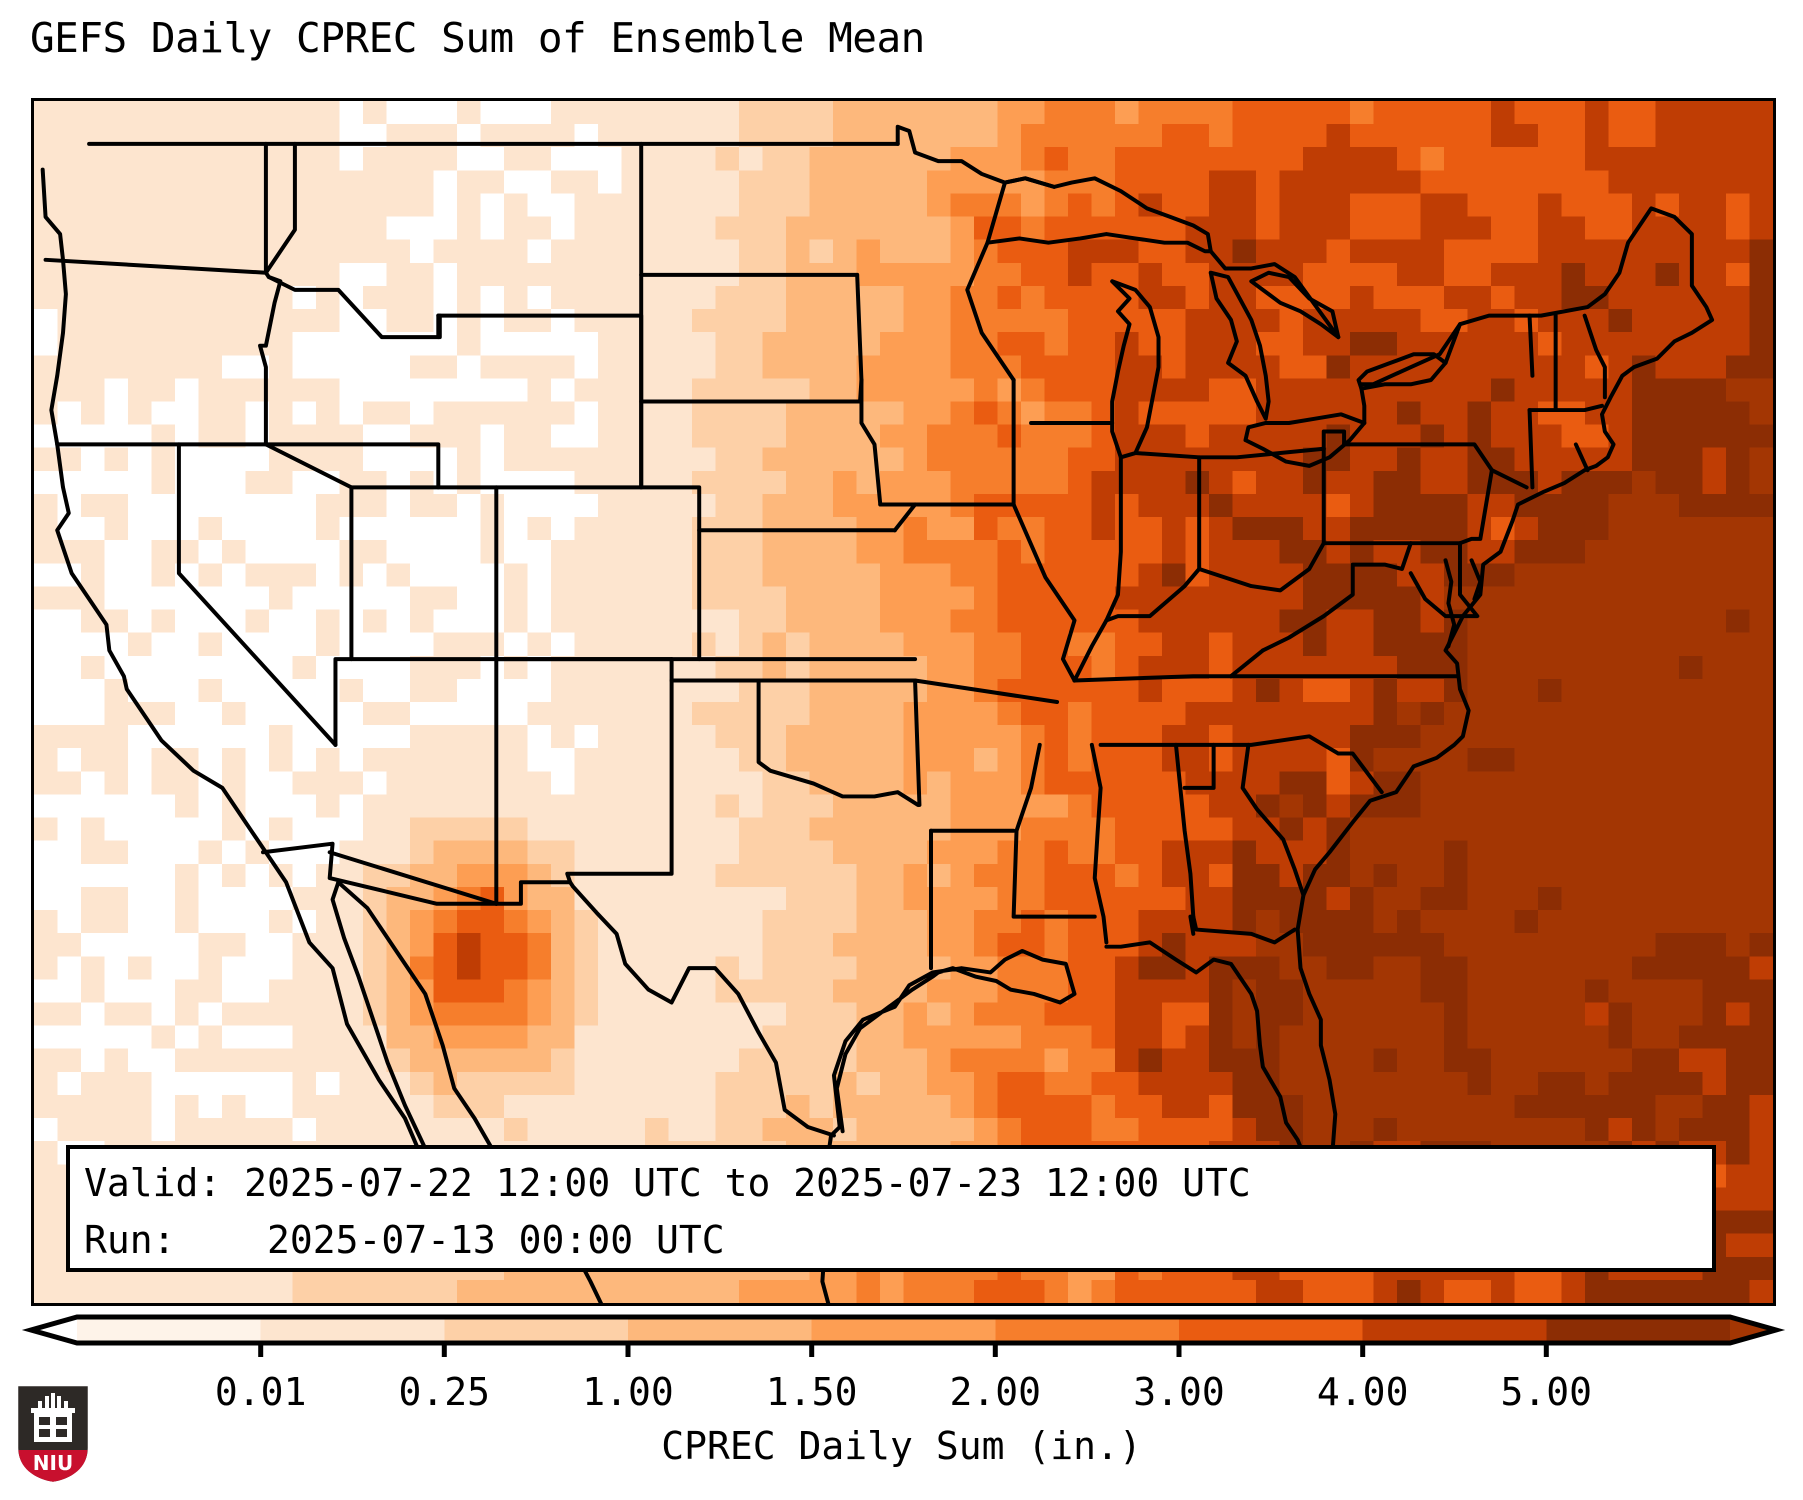 Image resolution: width=1803 pixels, height=1500 pixels. I want to click on niu-shield-icon: NIU, so click(53, 1434).